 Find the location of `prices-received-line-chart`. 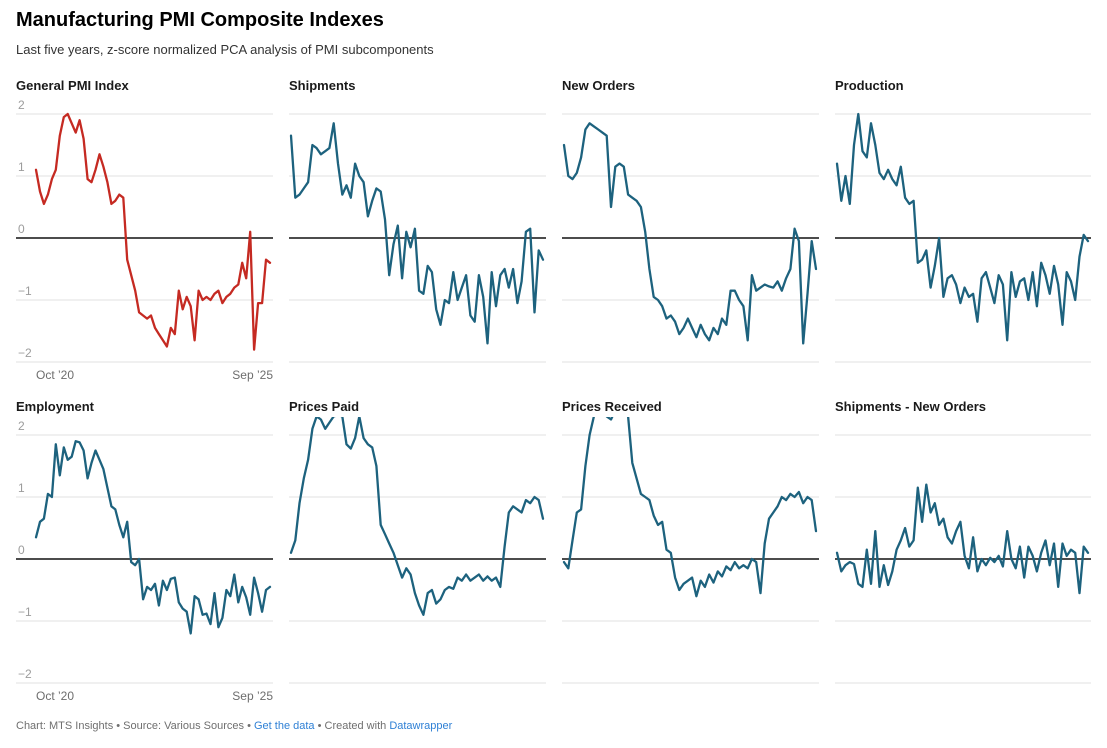

prices-received-line-chart is located at coordinates (690, 550).